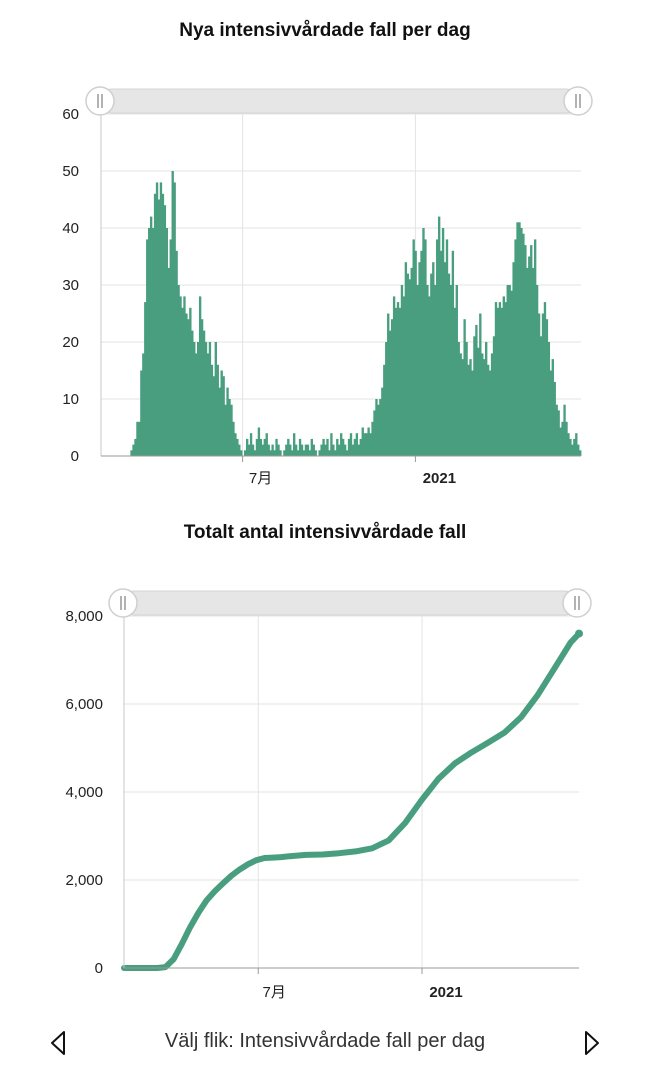 The image size is (650, 1068). I want to click on next-tab-arrow-icon, so click(591, 1043).